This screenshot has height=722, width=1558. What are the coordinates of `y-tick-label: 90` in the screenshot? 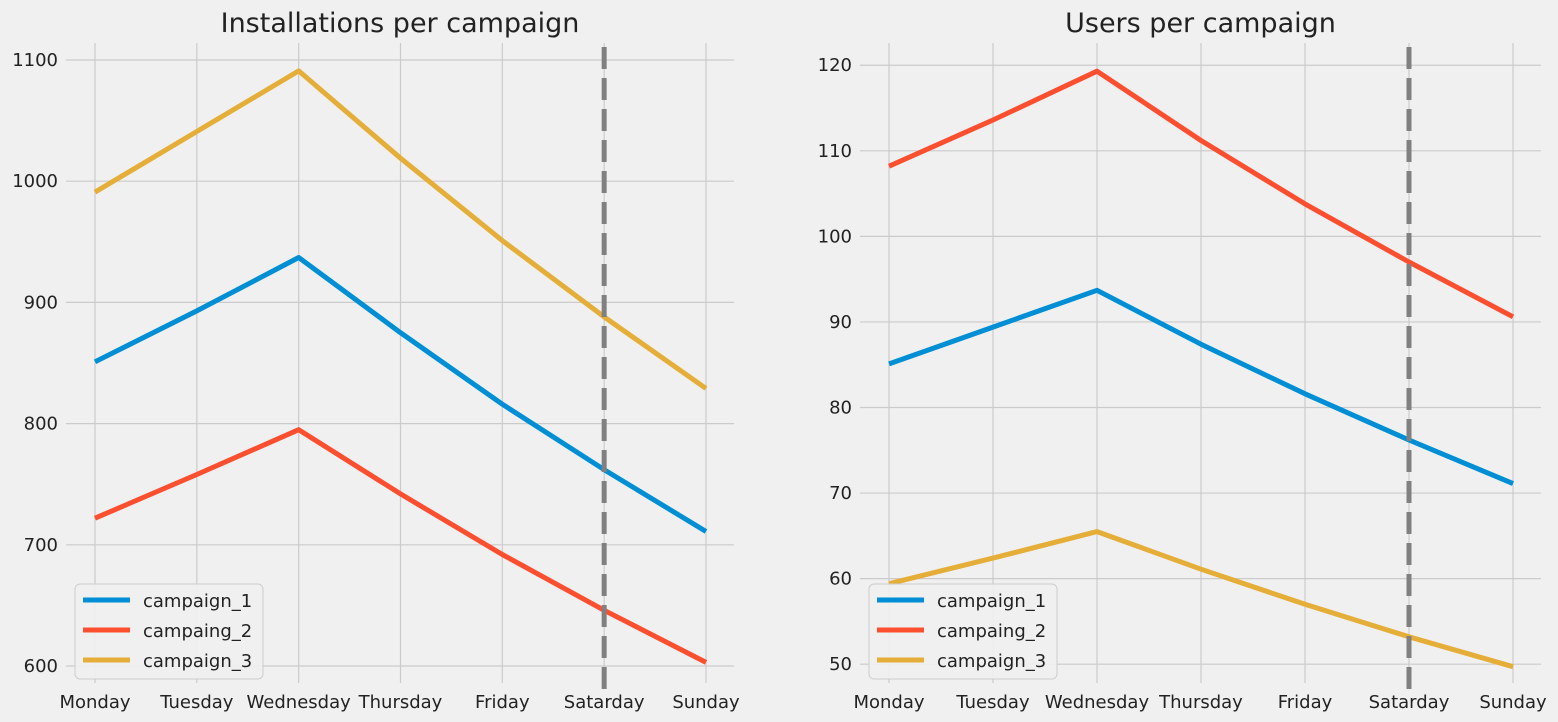 It's located at (840, 322).